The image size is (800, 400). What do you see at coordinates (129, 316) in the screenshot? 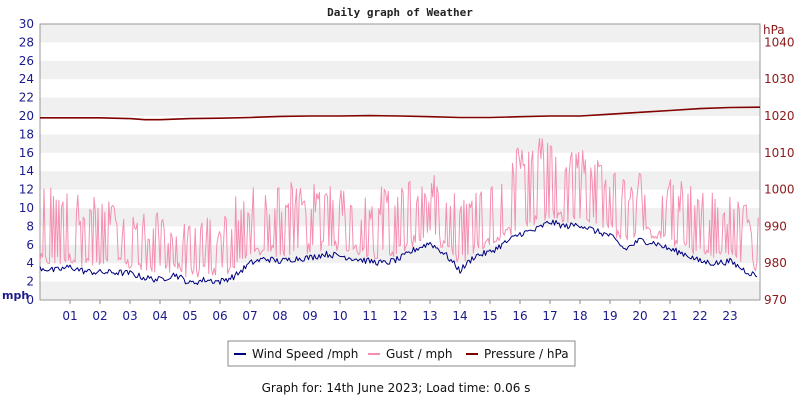
I see `x-tick-label: 03` at bounding box center [129, 316].